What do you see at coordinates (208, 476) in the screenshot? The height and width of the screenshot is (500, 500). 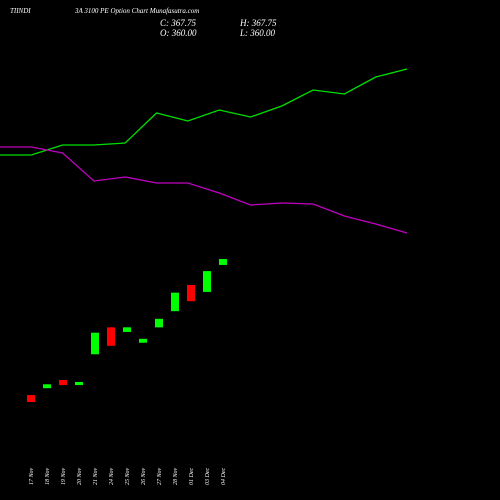 I see `x-tick-label: 03 Dec` at bounding box center [208, 476].